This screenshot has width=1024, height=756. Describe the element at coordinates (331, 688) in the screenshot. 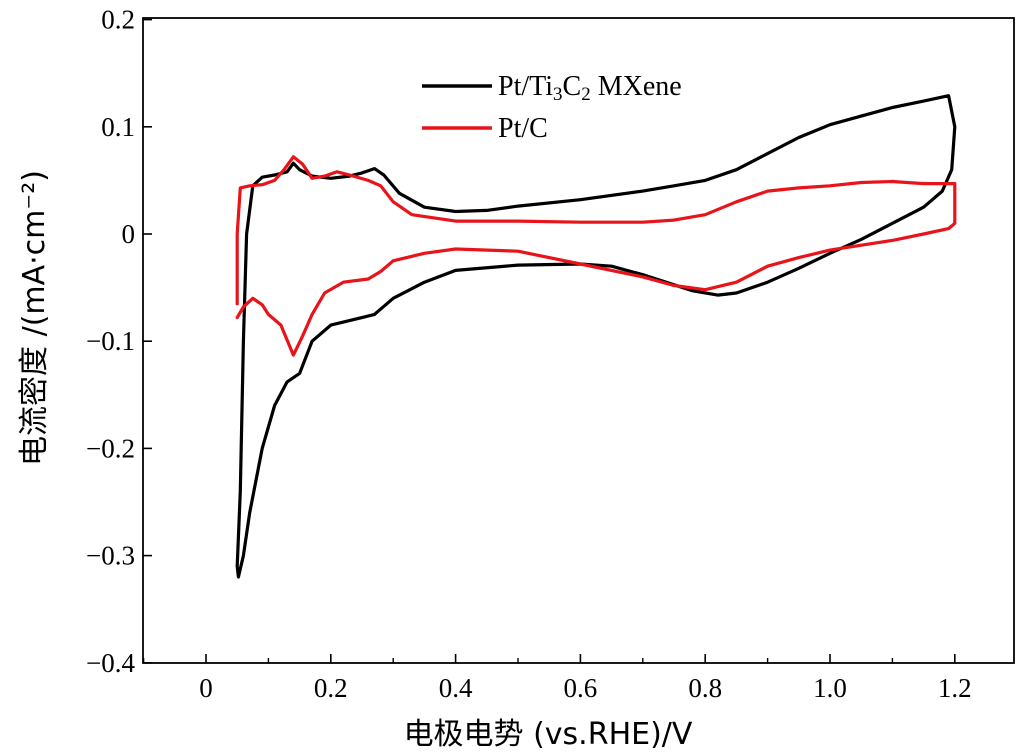

I see `x-tick-label: 0.2` at that location.